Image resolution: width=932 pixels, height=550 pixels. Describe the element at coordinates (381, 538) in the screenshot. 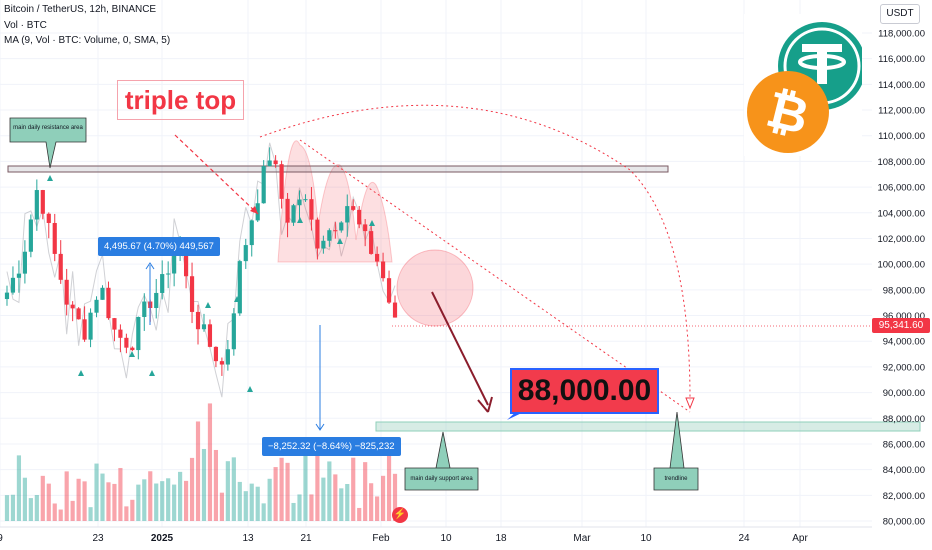

I see `x-tick-label: Feb` at that location.